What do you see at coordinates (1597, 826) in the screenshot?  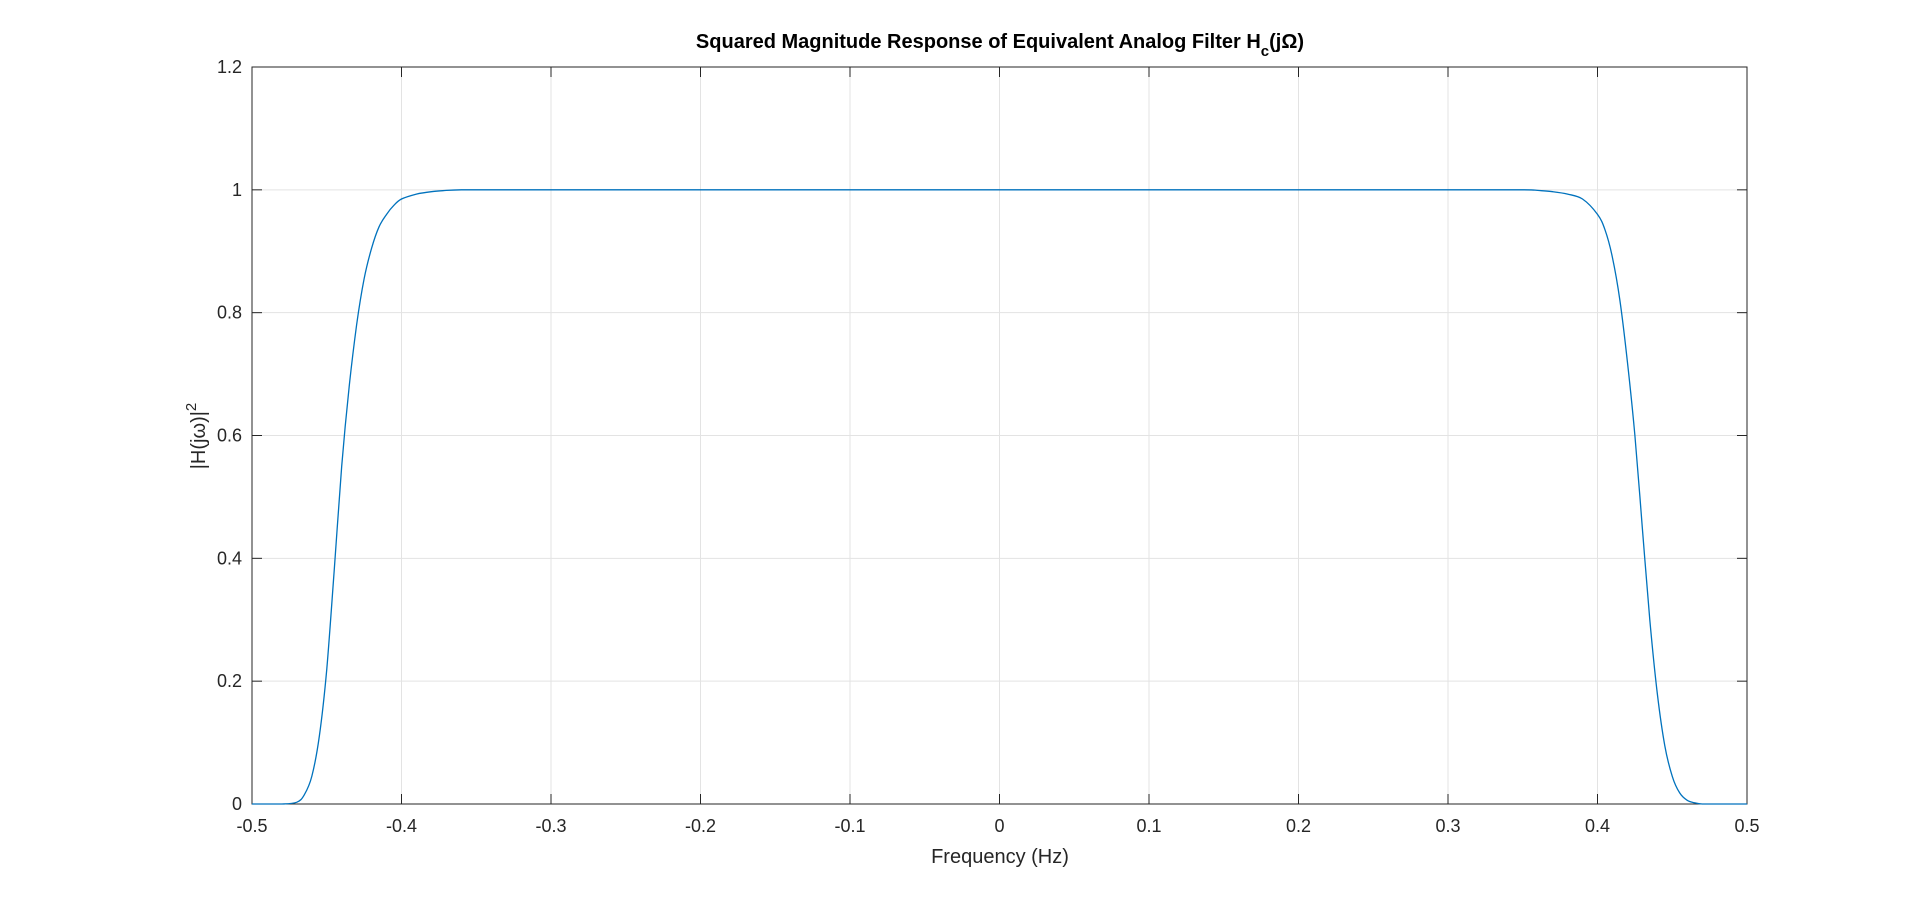 I see `x-tick-label: 0.4` at bounding box center [1597, 826].